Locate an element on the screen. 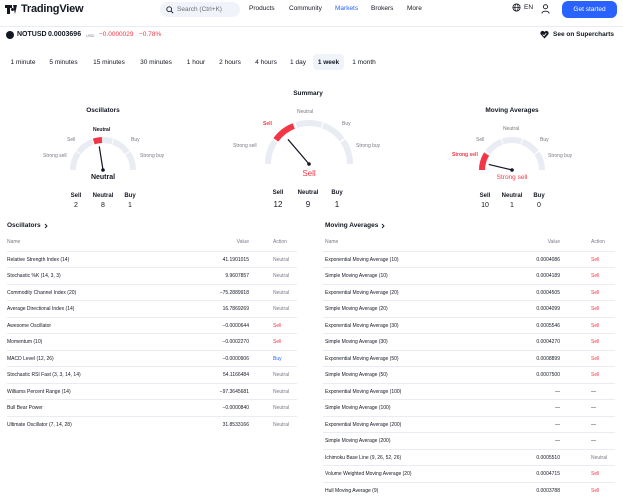 The image size is (623, 503). gauge-segment-sell is located at coordinates (494, 146).